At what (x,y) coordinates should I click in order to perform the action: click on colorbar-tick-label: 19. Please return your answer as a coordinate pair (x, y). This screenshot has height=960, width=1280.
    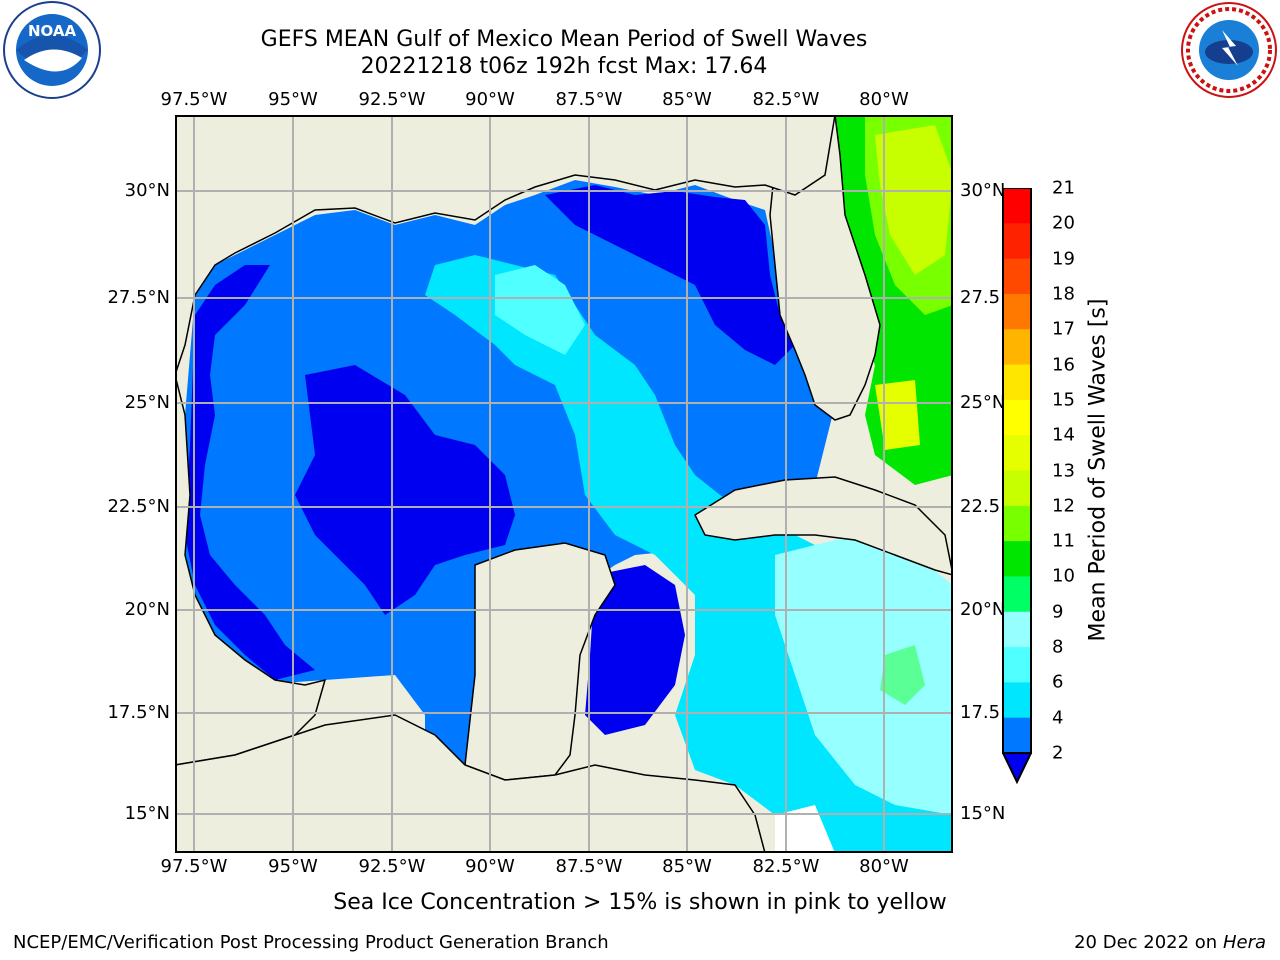
    Looking at the image, I should click on (1063, 259).